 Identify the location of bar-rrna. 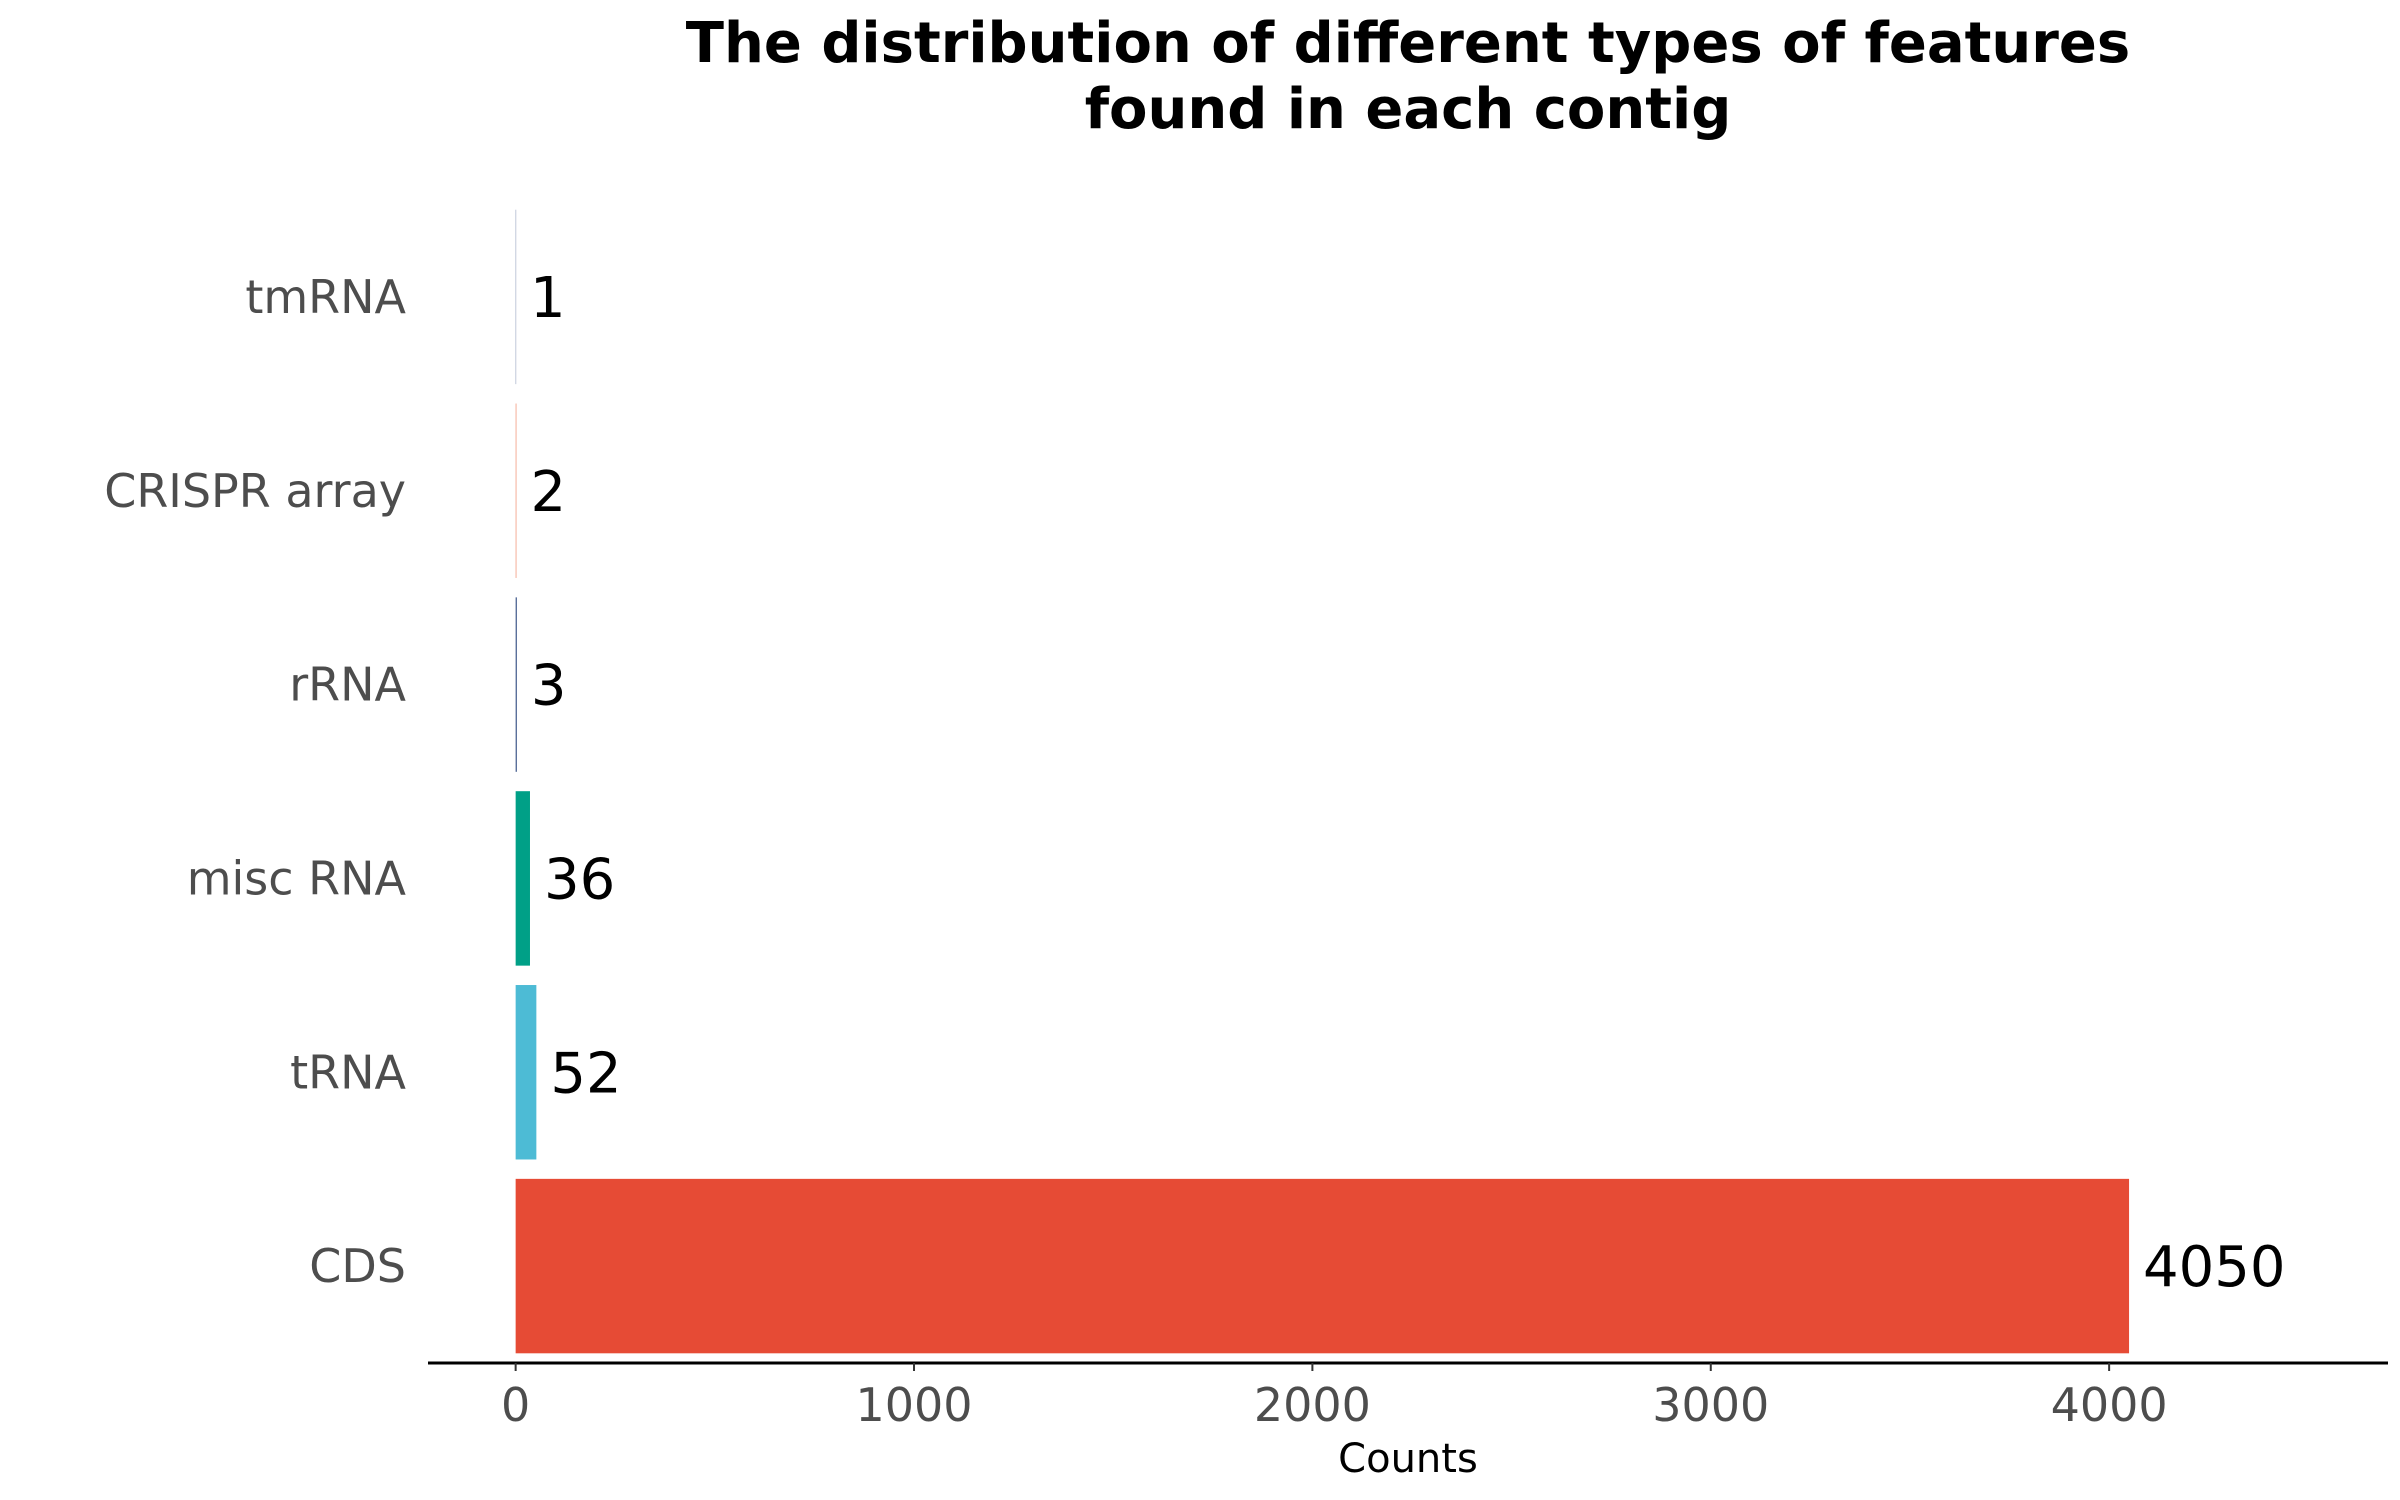
(516, 684).